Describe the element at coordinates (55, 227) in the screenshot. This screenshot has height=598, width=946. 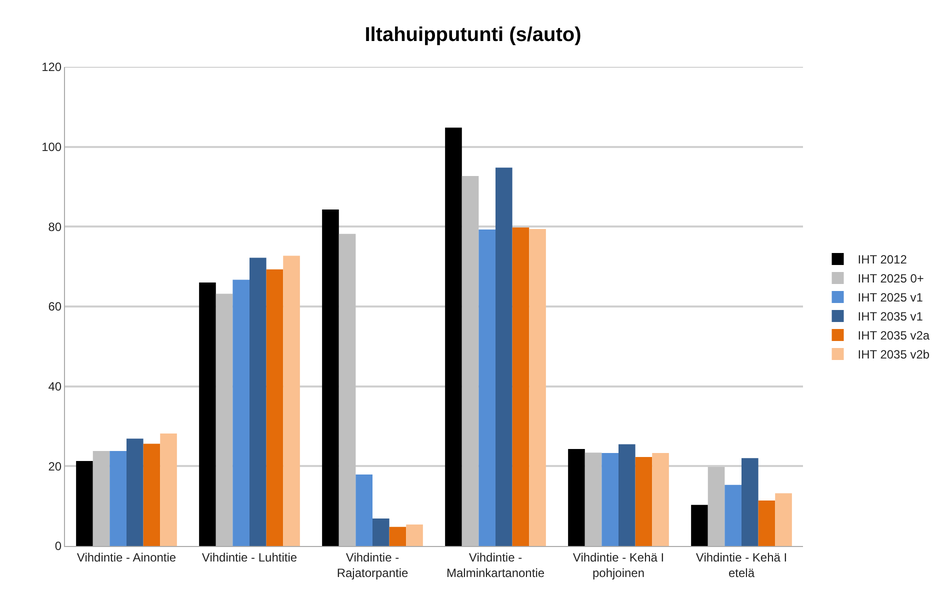
I see `y-tick-label: 80` at that location.